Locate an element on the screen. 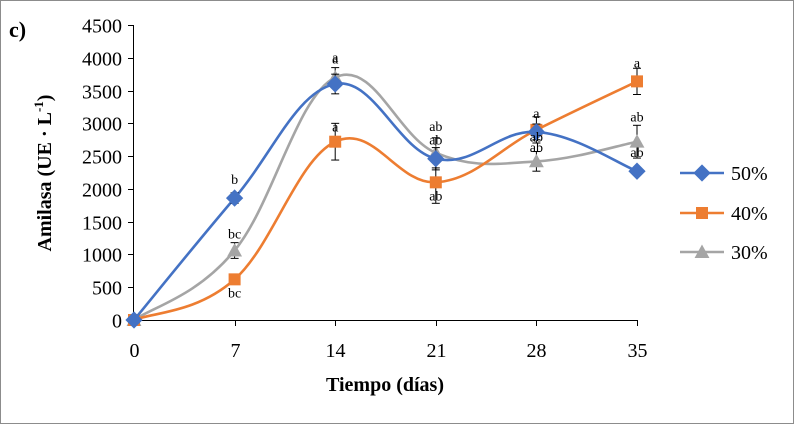 This screenshot has height=425, width=794. y-tick-label: 4000 is located at coordinates (102, 60).